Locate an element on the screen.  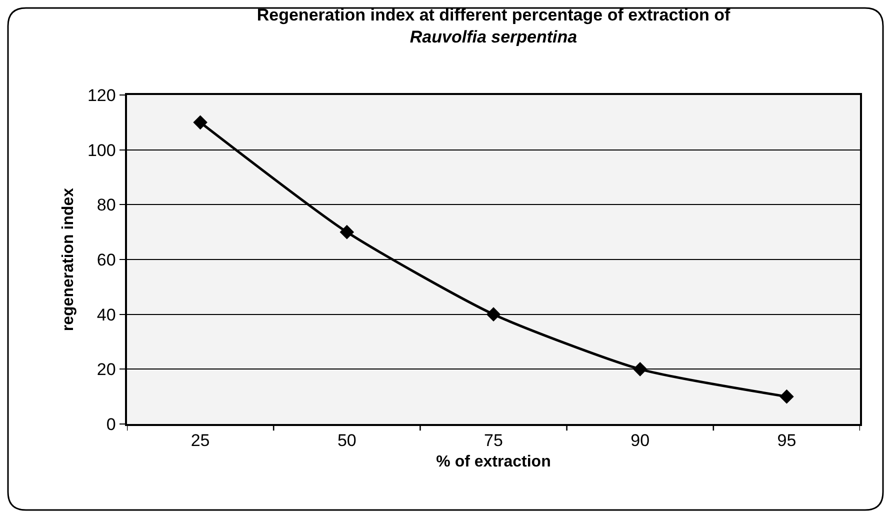
x-tick-label: 75 is located at coordinates (493, 440).